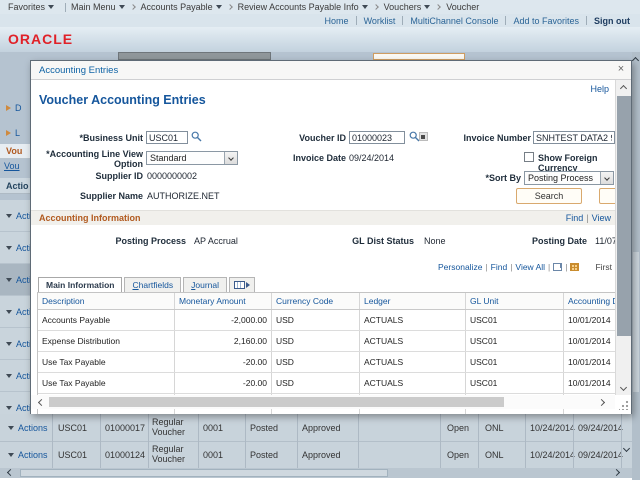  I want to click on business-unit-input, so click(167, 137).